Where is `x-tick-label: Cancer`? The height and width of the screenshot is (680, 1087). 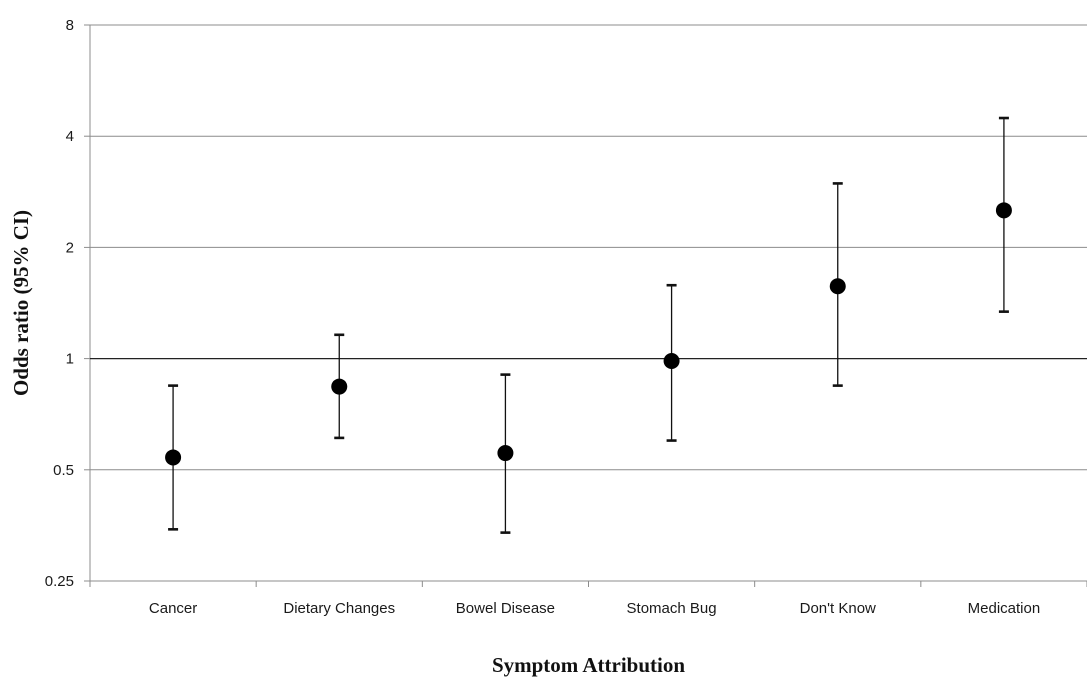
x-tick-label: Cancer is located at coordinates (173, 608).